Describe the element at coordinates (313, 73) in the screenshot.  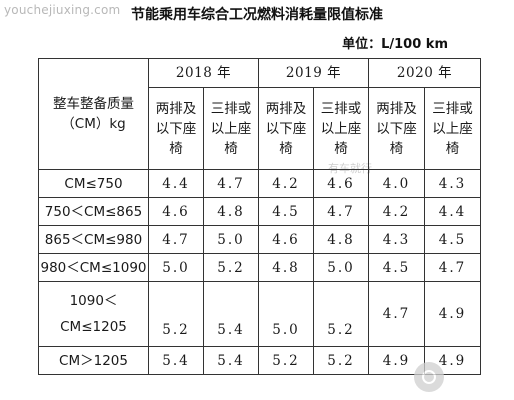
I see `year-header-2019: 2019 年` at that location.